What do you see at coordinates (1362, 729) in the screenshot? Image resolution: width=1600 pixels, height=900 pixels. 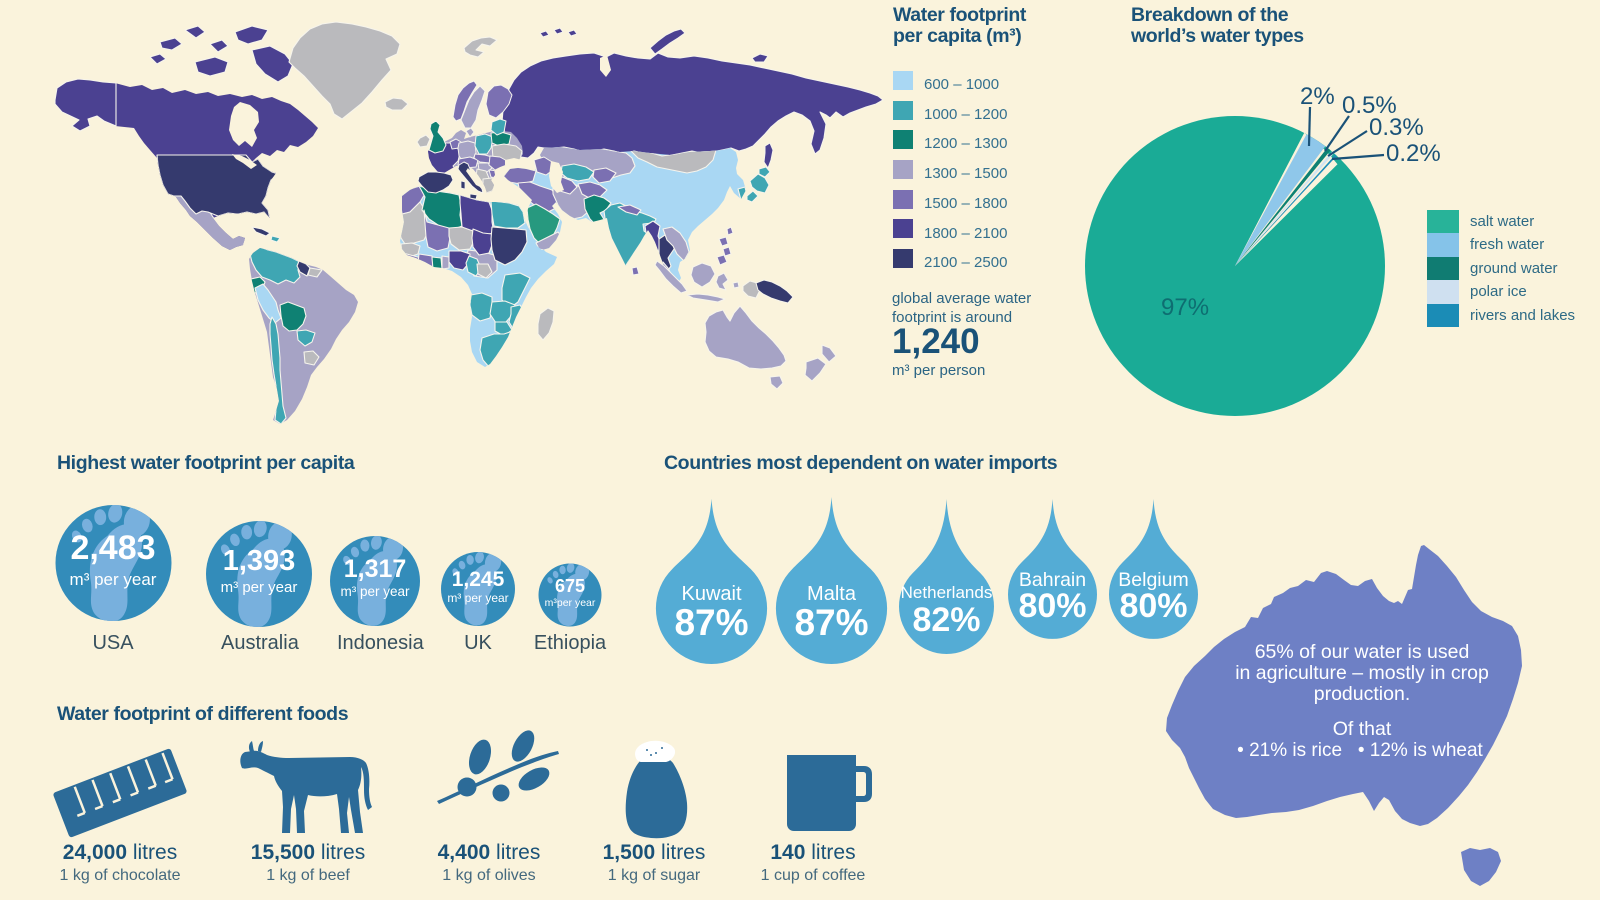 I see `svg-text: Of that` at bounding box center [1362, 729].